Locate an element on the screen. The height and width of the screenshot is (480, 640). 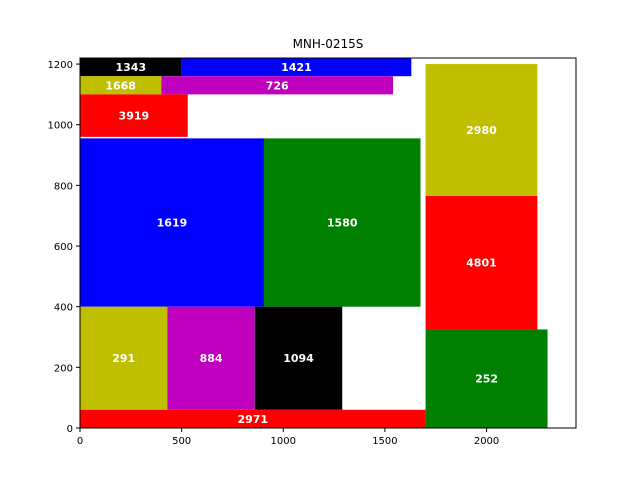
treemap-rect-label: 1094 is located at coordinates (298, 358).